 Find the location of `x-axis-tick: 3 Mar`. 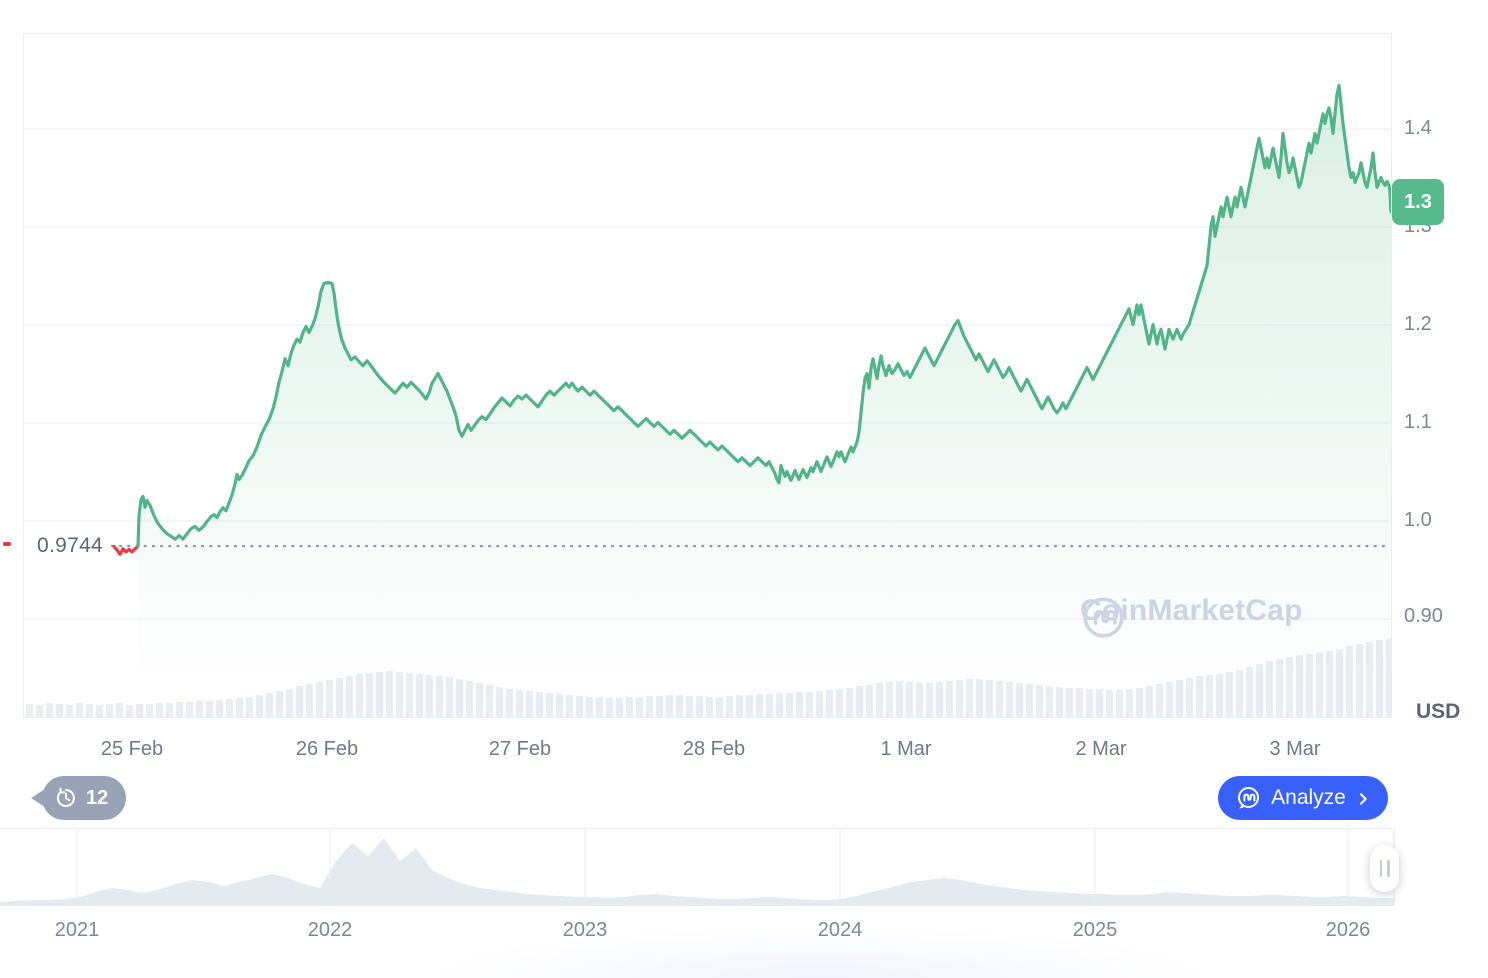

x-axis-tick: 3 Mar is located at coordinates (1295, 749).